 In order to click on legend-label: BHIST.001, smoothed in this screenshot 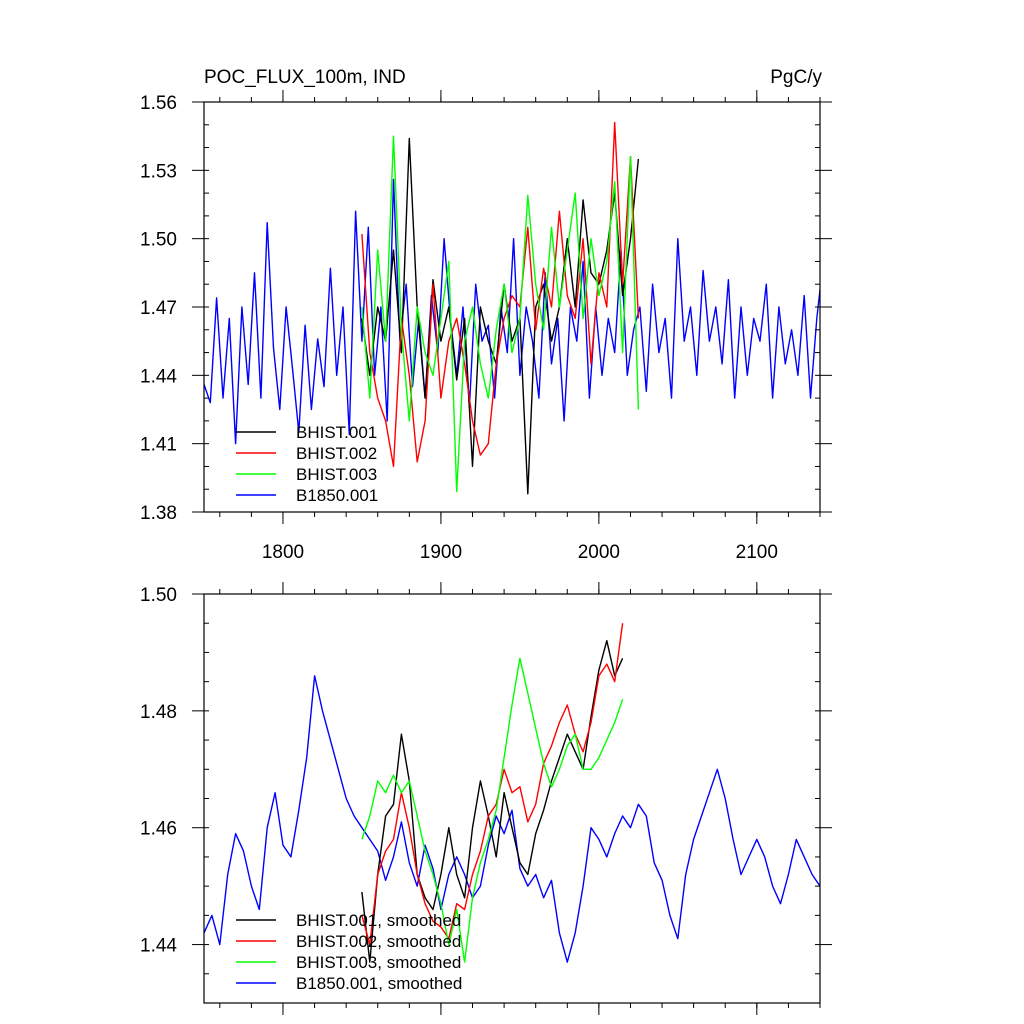, I will do `click(378, 920)`.